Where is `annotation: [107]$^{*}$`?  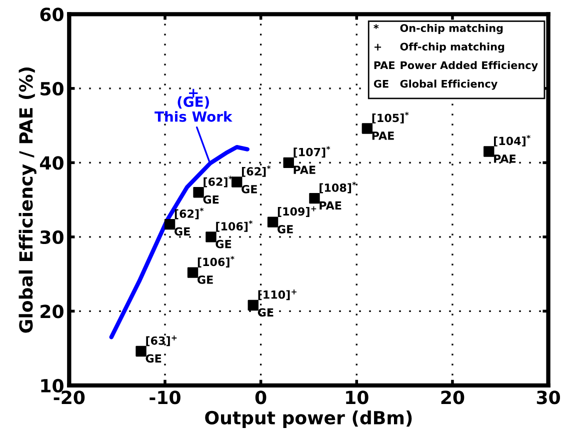 annotation: [107]$^{*}$ is located at coordinates (312, 152).